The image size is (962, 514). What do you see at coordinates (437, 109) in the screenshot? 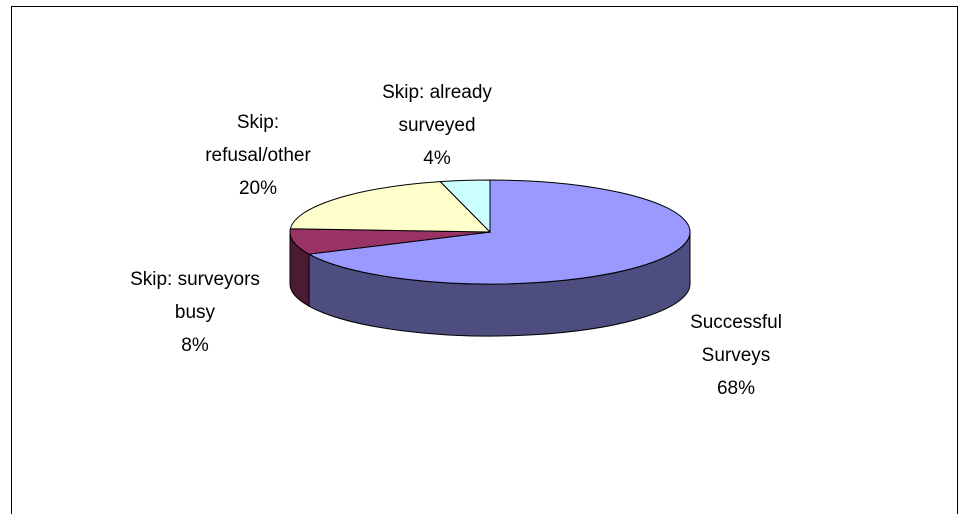
I see `category-label: Skip: already surveyed` at bounding box center [437, 109].